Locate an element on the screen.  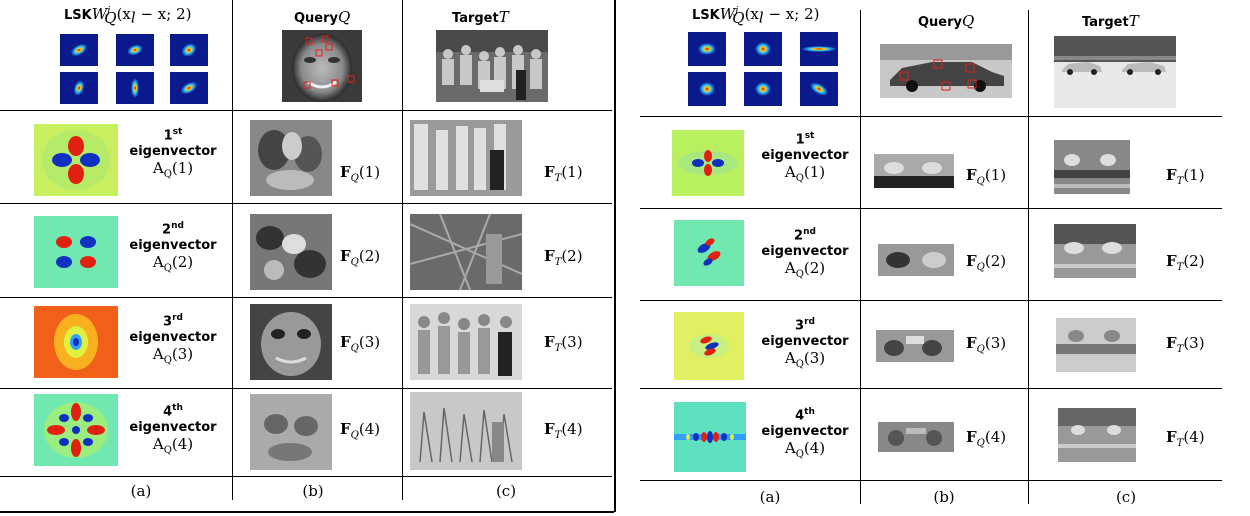
query-header-2: QueryQ is located at coordinates (946, 21).